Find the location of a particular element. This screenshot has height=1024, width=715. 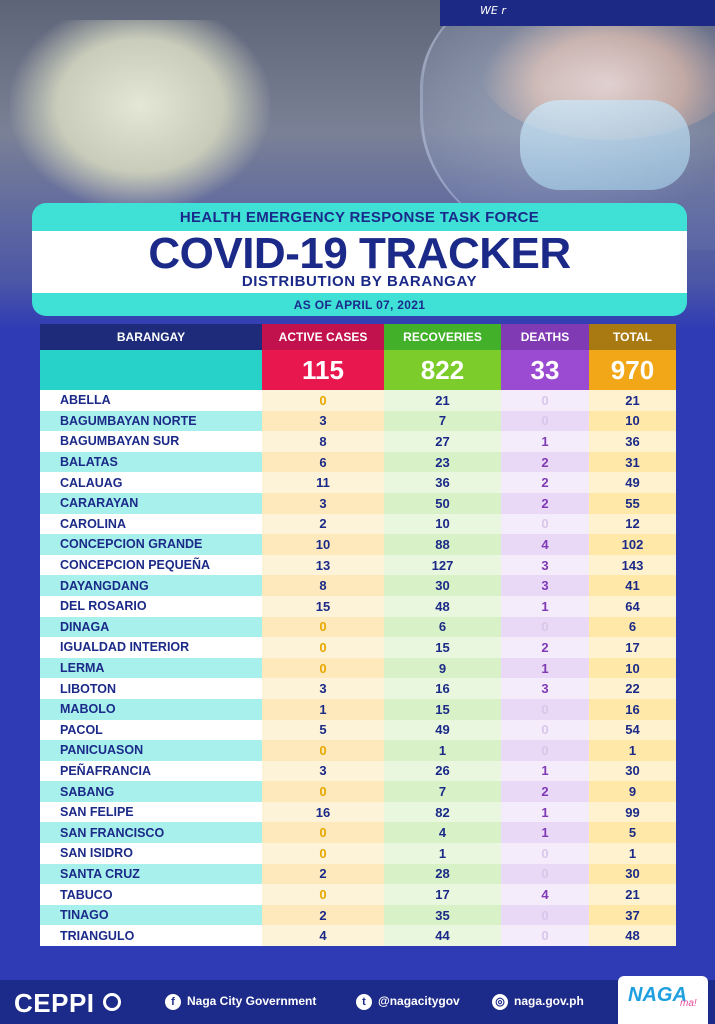

headband: WE r is located at coordinates (577, 13).